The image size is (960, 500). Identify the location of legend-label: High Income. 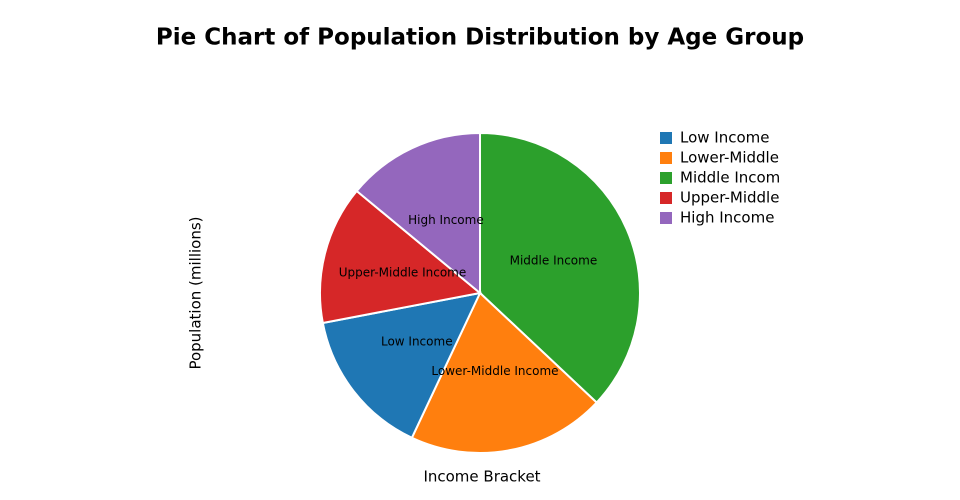
(727, 218).